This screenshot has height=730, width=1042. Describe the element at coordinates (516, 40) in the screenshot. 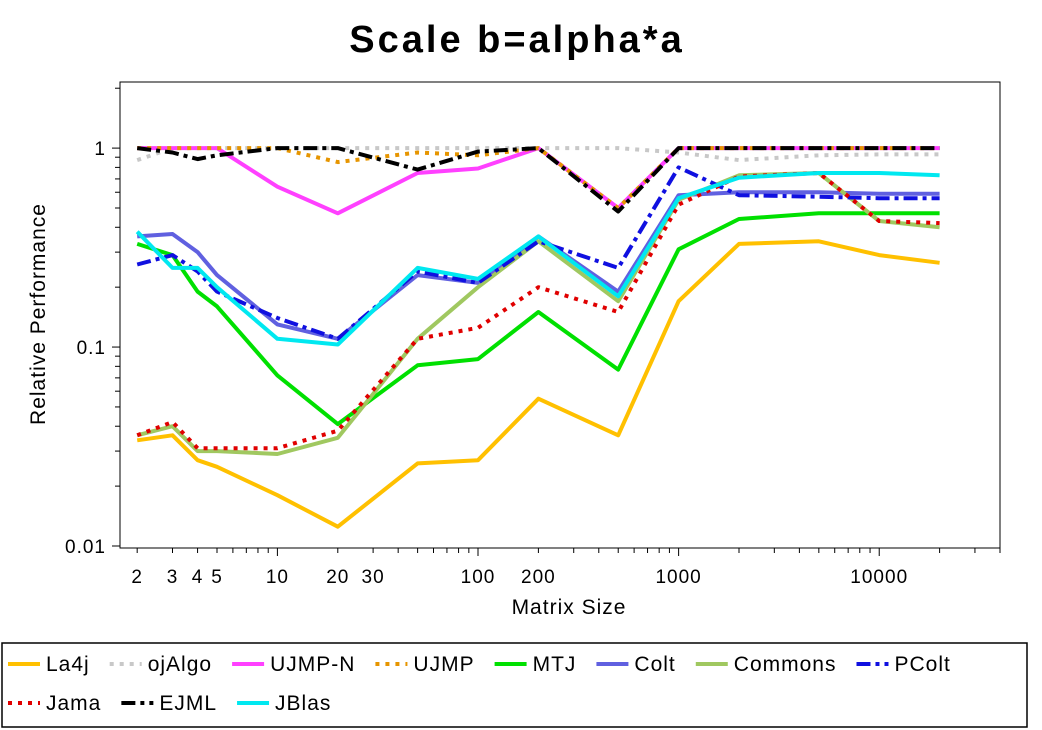

I see `chart-title: Scale b=alpha*a` at that location.